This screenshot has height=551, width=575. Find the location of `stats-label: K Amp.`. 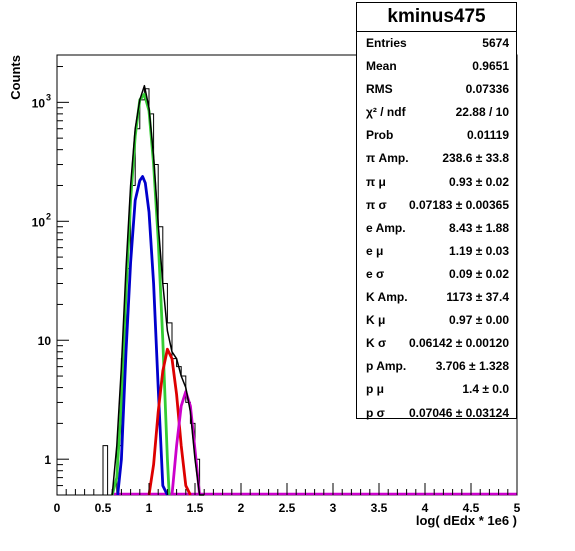

stats-label: K Amp. is located at coordinates (387, 297).